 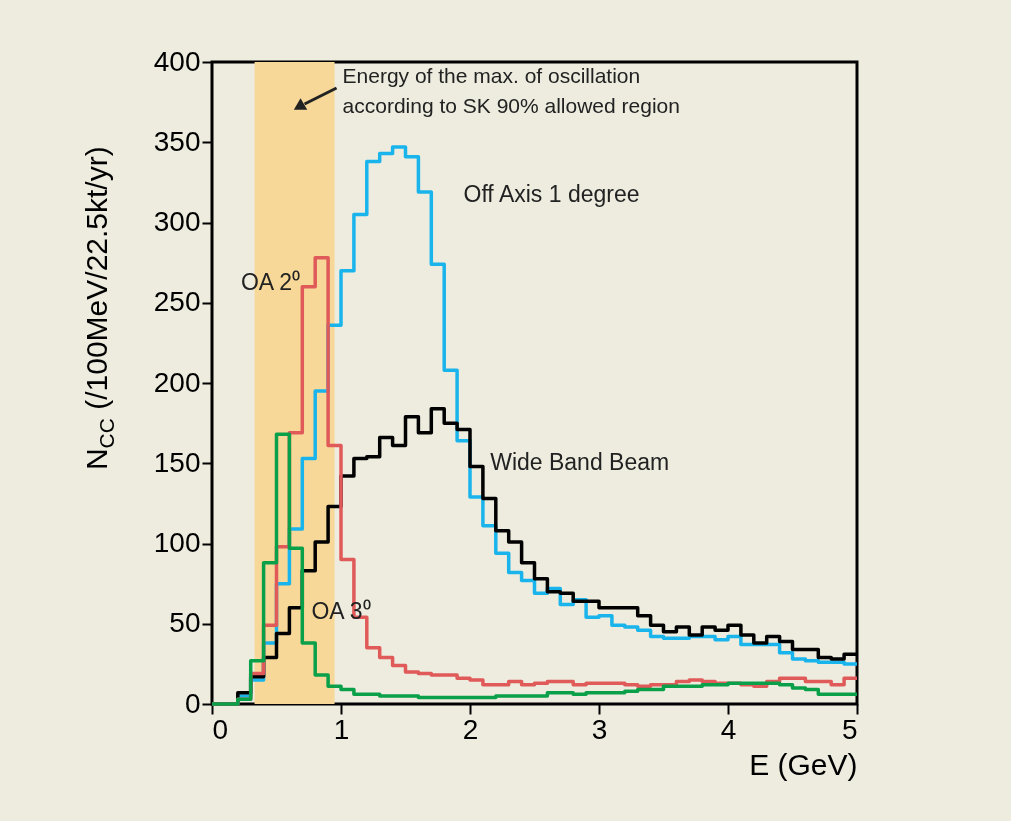 What do you see at coordinates (803, 764) in the screenshot?
I see `x-axis-title: E (GeV)` at bounding box center [803, 764].